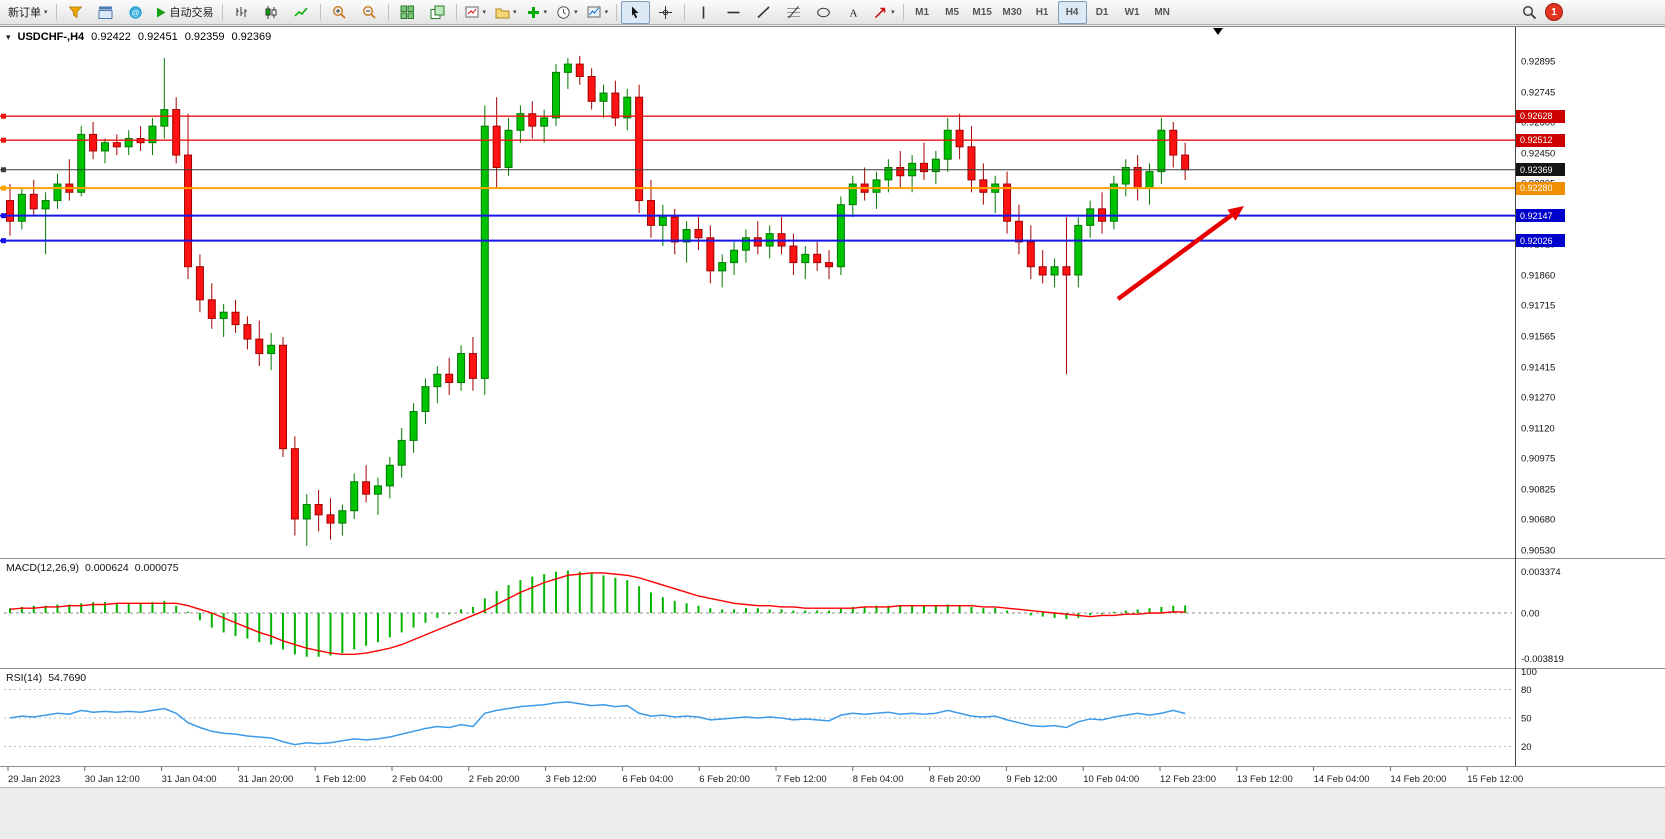  What do you see at coordinates (265, 779) in the screenshot?
I see `time-axis-label: 31 Jan 20:00` at bounding box center [265, 779].